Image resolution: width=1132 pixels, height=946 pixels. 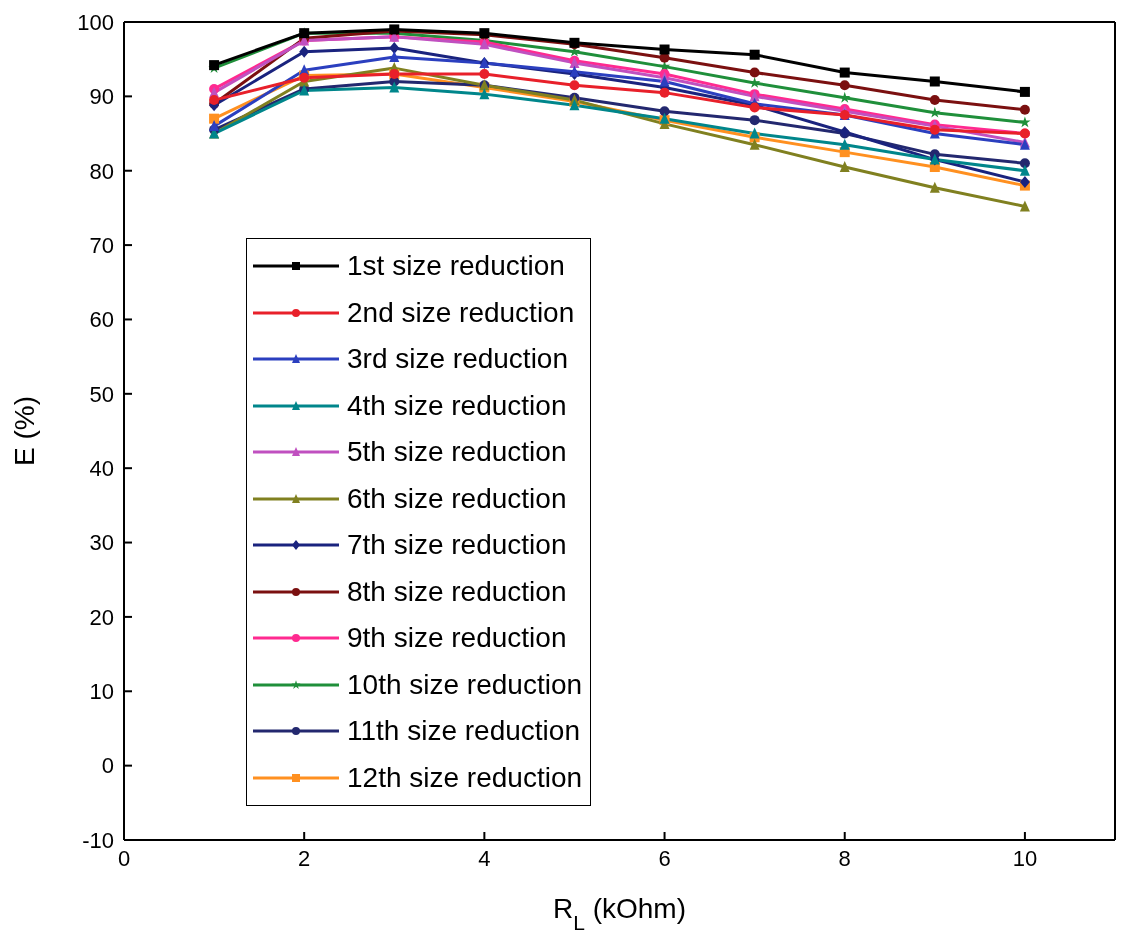 What do you see at coordinates (101, 617) in the screenshot?
I see `y-tick-label: 20` at bounding box center [101, 617].